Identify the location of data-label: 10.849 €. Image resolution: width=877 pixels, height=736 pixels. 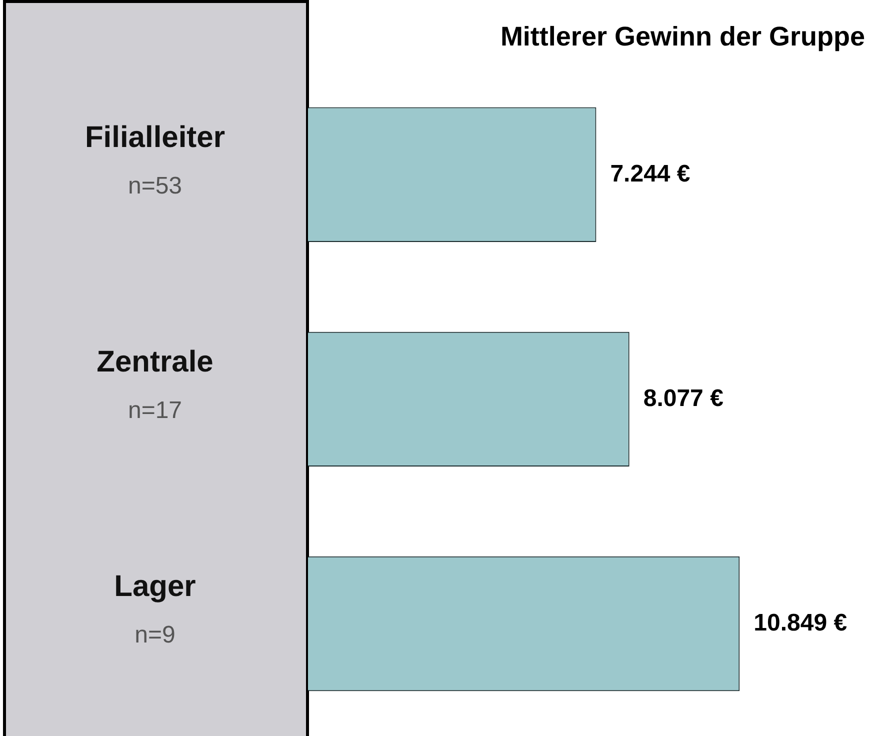
(801, 622).